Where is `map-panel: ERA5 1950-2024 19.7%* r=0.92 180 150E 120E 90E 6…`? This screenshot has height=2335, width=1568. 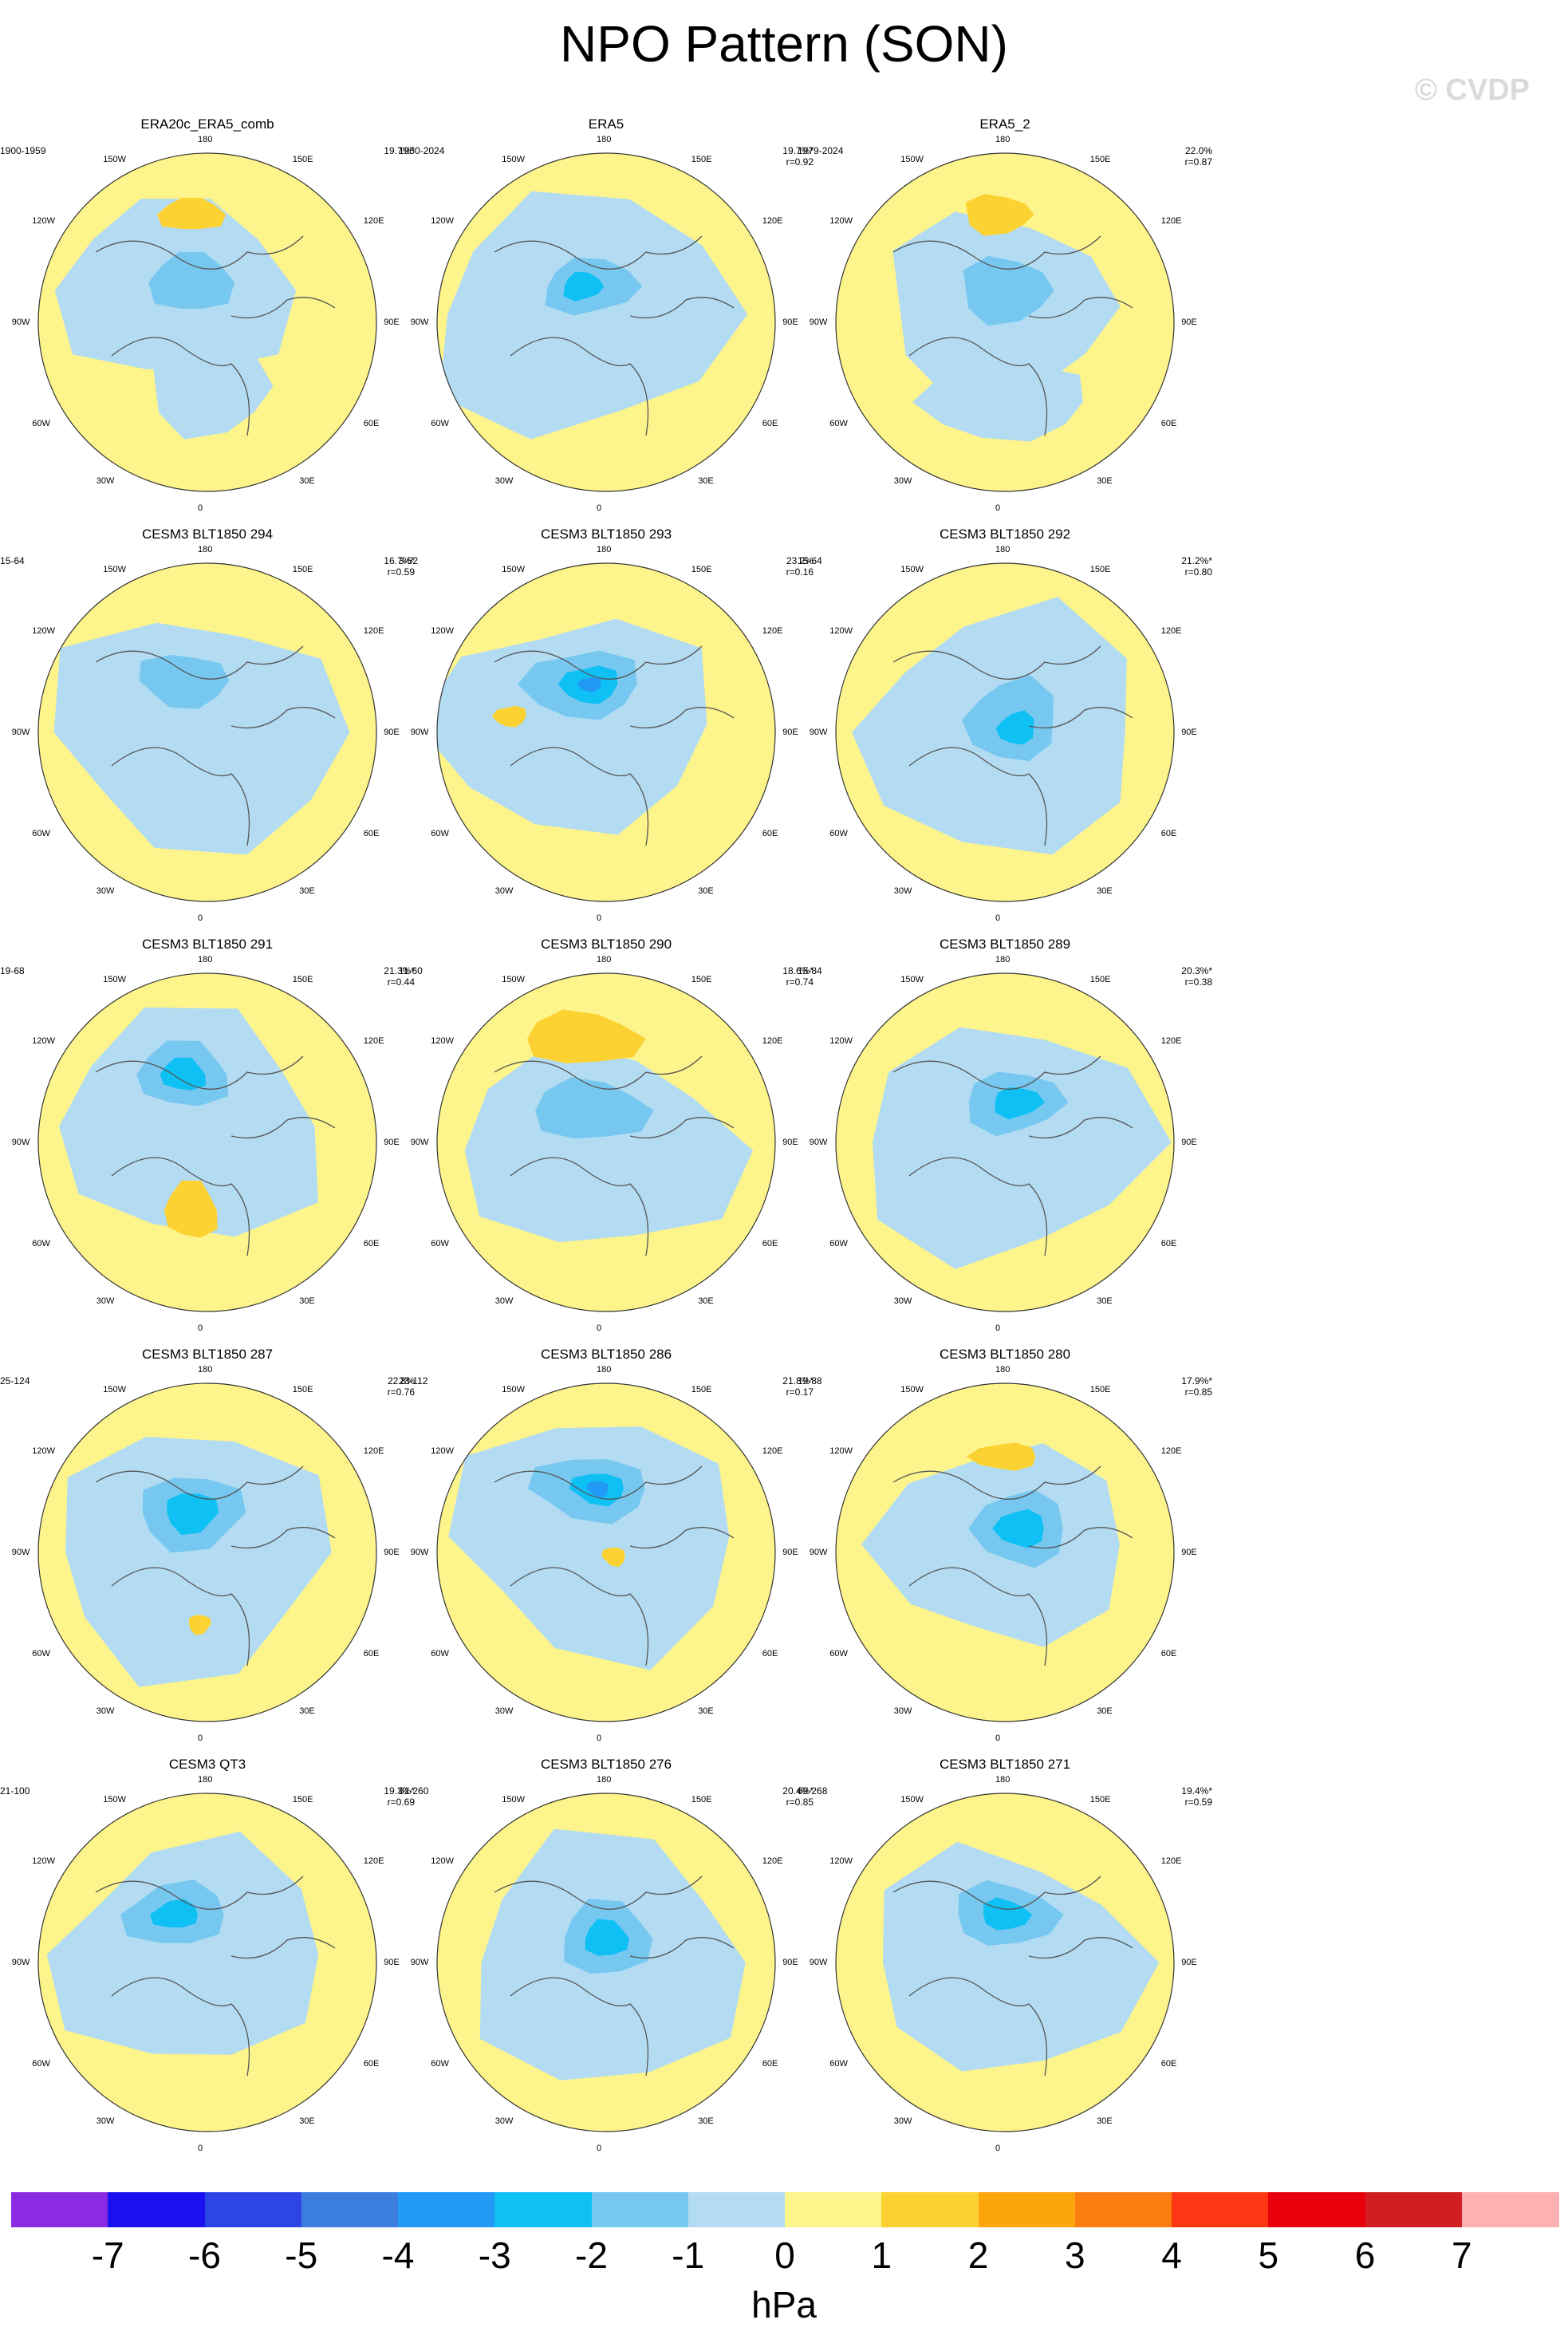
map-panel: ERA5 1950-2024 19.7%* r=0.92 180 150E 120E 90E 6… is located at coordinates (606, 331).